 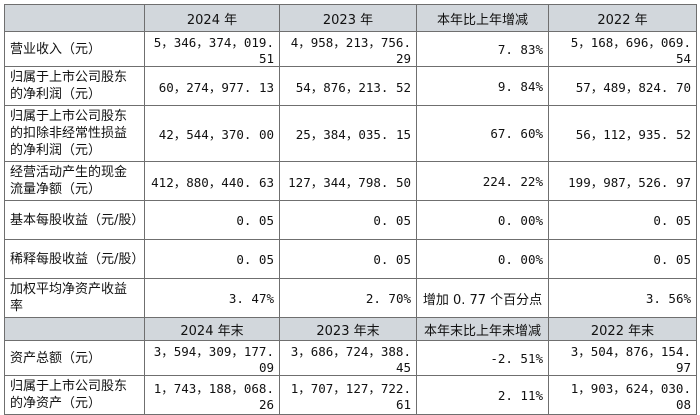 I want to click on value-2023: 3，686，724，388. 45, so click(x=348, y=358).